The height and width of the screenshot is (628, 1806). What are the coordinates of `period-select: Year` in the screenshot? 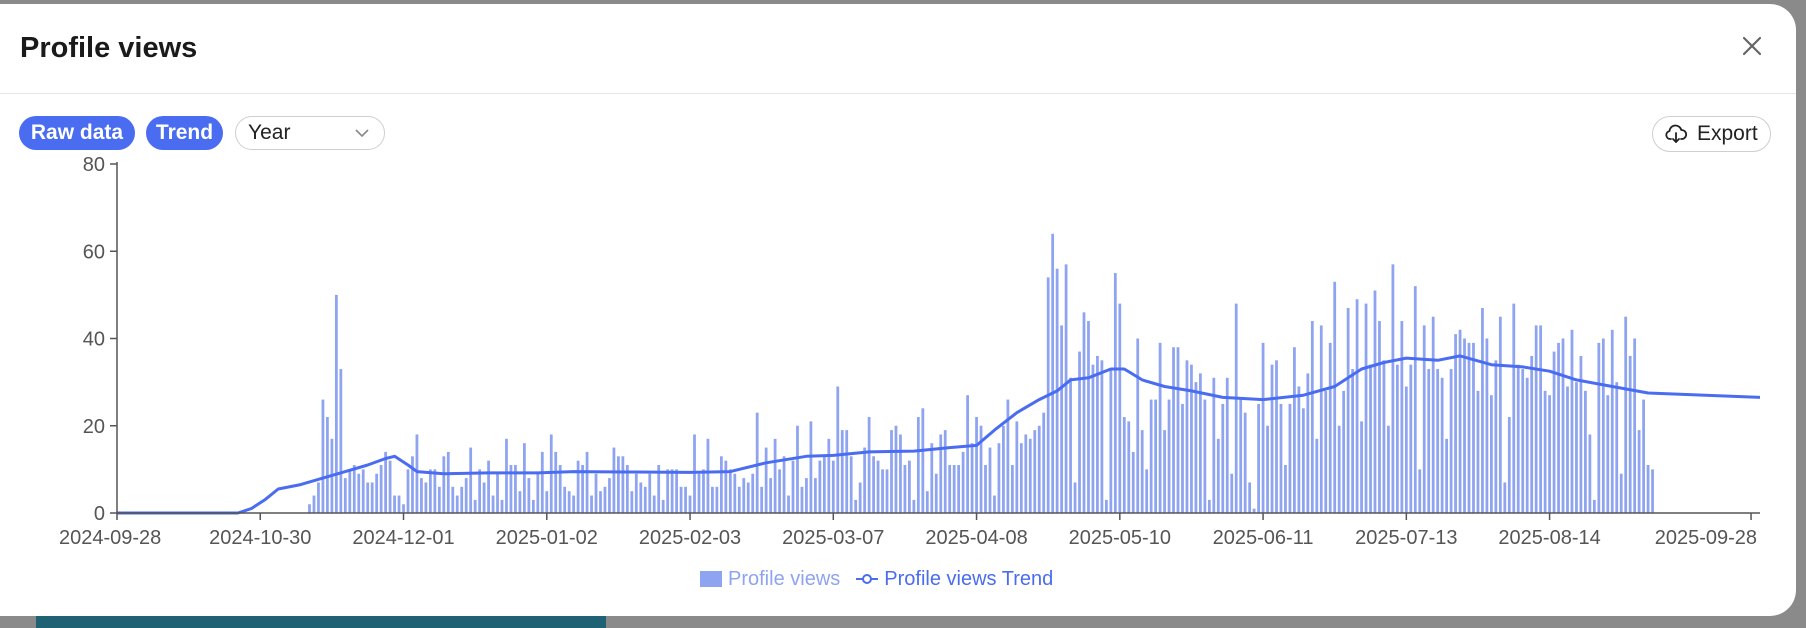 It's located at (310, 133).